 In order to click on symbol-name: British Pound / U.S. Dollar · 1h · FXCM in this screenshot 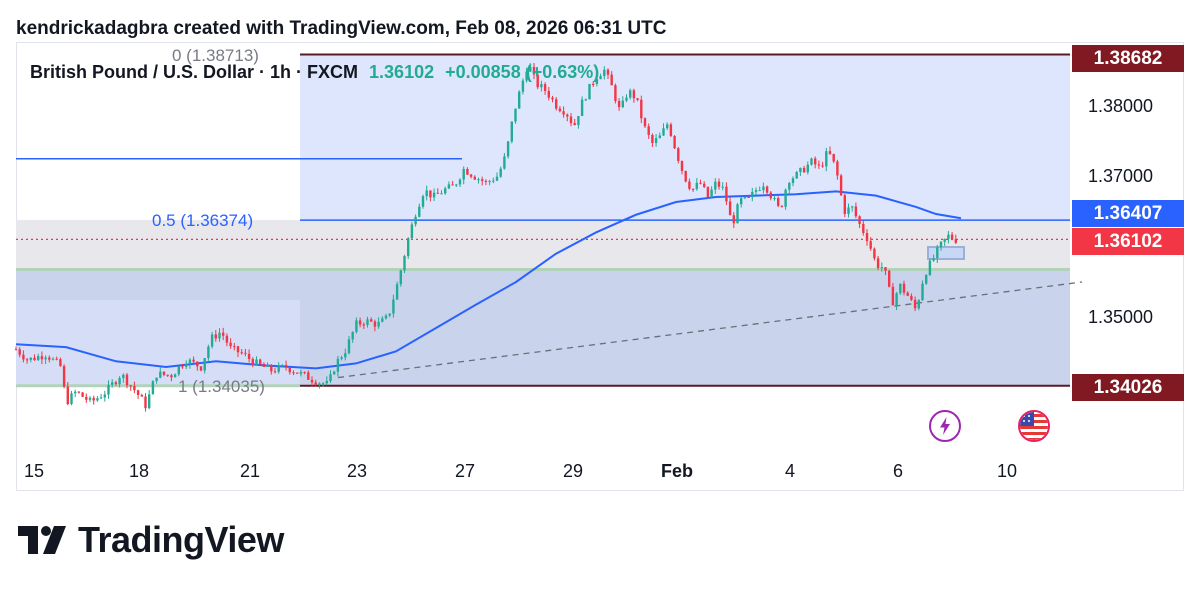, I will do `click(194, 72)`.